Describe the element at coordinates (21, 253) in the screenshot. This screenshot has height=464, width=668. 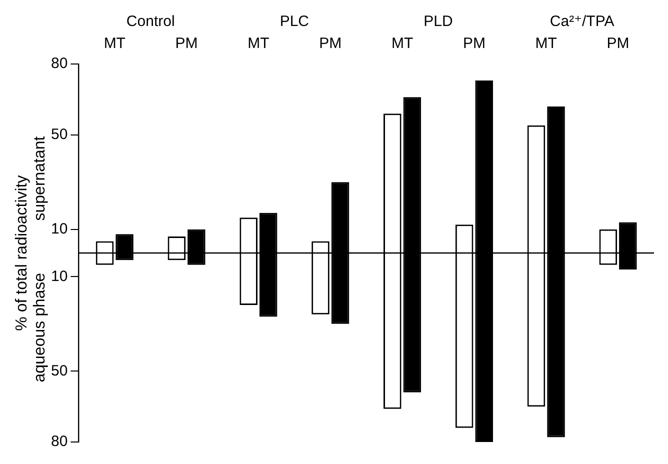
I see `y-axis-title: % of total radioactivity` at that location.